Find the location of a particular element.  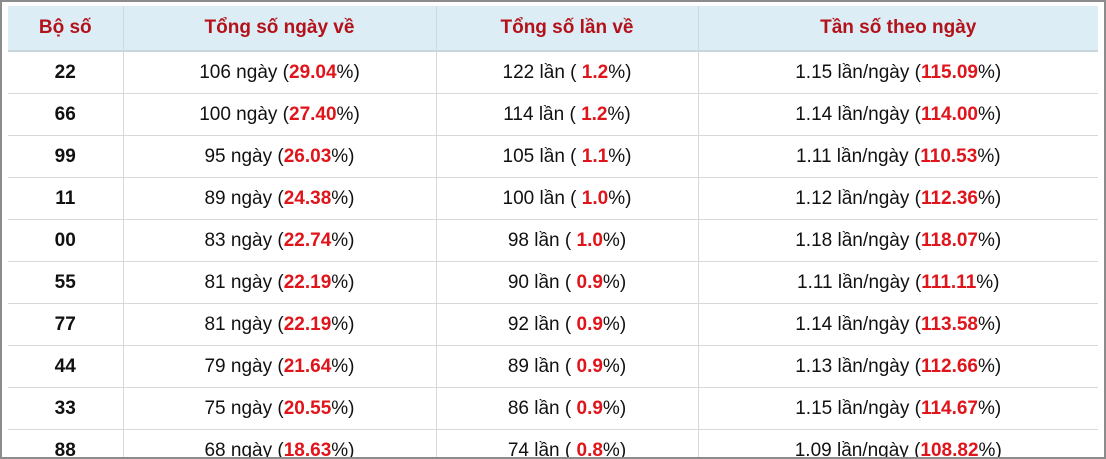

header-cell: Tổng số lần về is located at coordinates (567, 29).